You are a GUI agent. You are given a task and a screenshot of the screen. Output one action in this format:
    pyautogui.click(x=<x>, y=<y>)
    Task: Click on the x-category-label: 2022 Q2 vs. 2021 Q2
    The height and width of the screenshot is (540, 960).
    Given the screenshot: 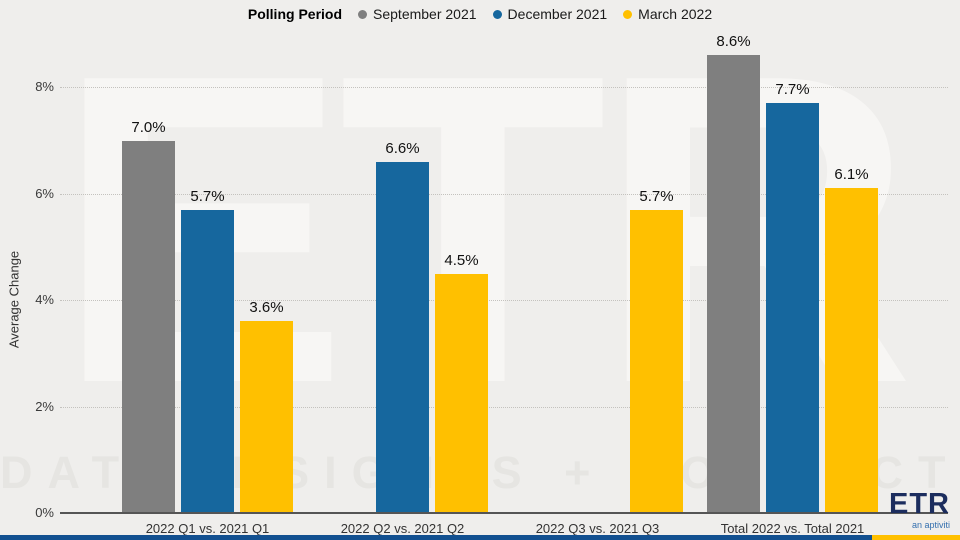 What is the action you would take?
    pyautogui.click(x=402, y=528)
    